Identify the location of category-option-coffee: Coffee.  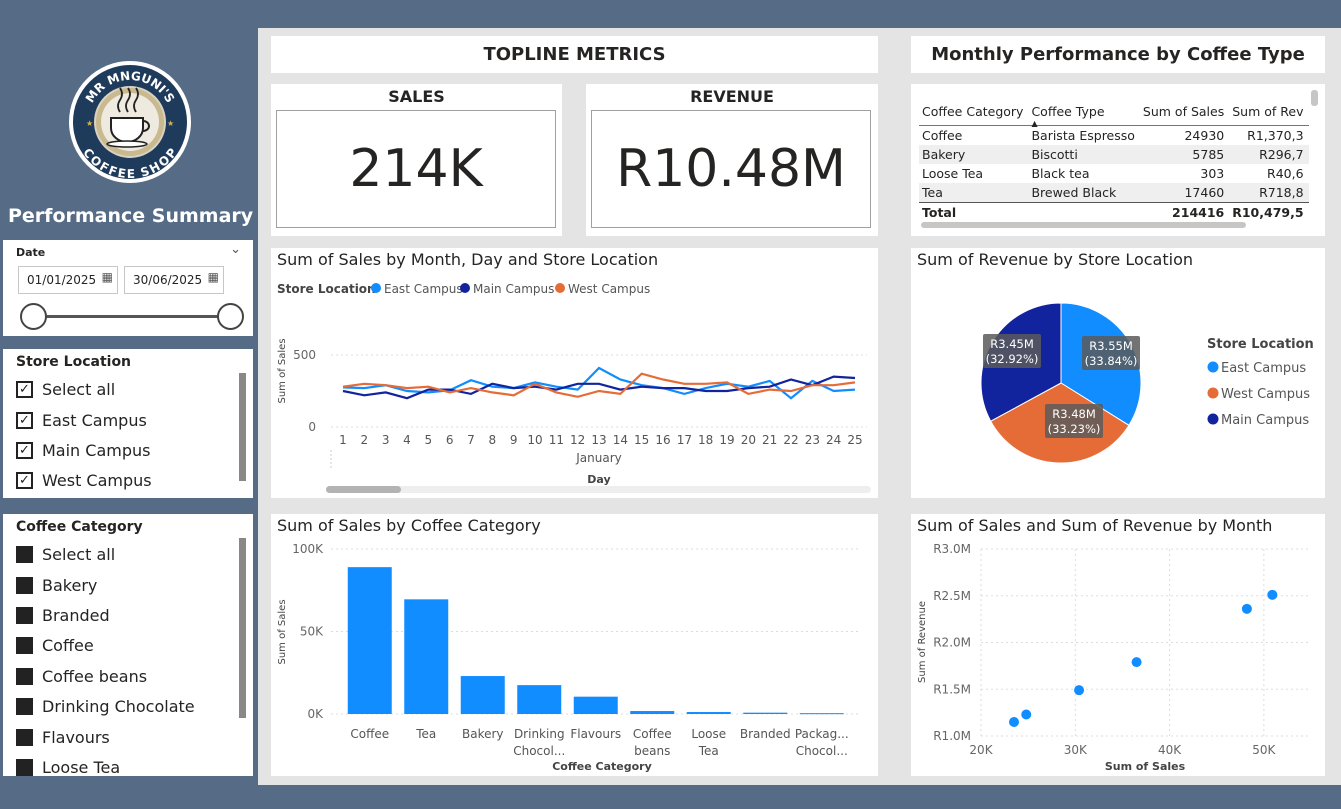
(55, 645).